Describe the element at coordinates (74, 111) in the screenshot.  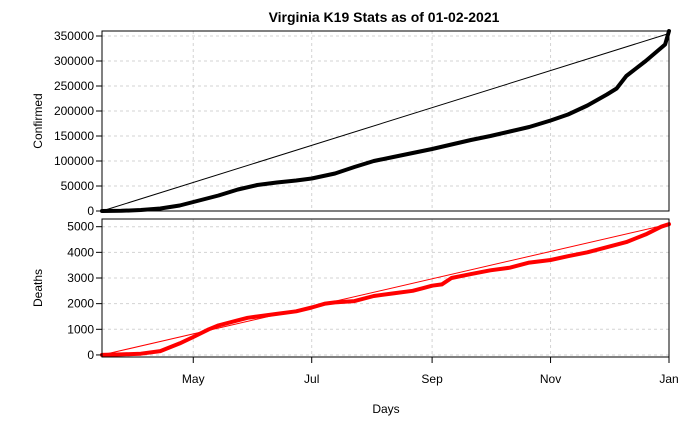
I see `y-tick-label: 200000` at that location.